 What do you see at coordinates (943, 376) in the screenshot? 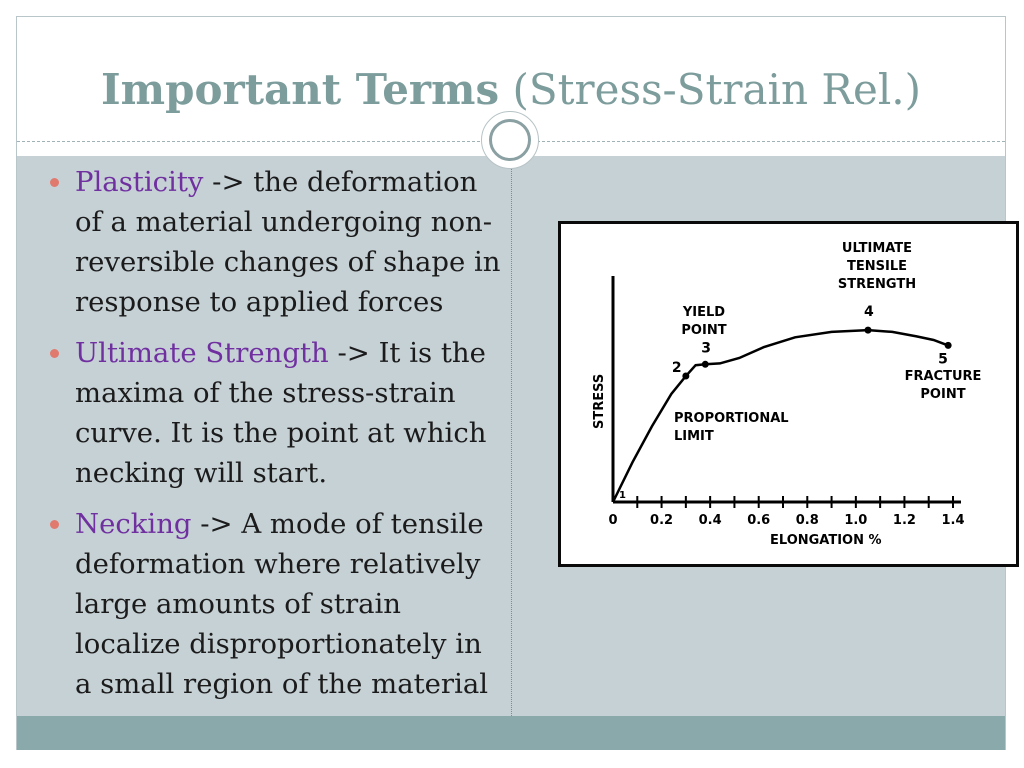
I see `annotation-line: FRACTURE` at bounding box center [943, 376].